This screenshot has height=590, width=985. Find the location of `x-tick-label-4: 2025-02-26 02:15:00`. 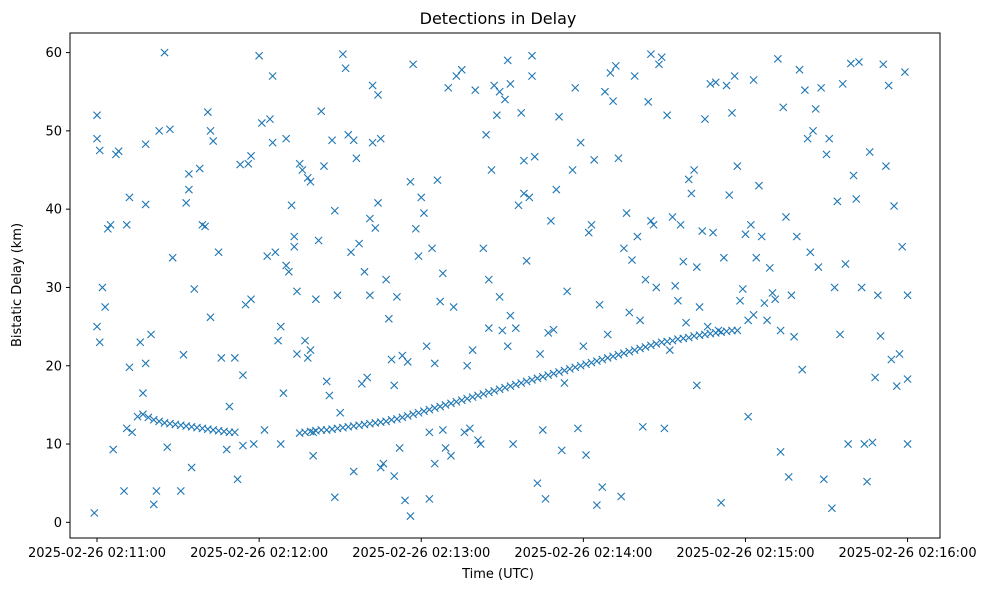

x-tick-label-4: 2025-02-26 02:15:00 is located at coordinates (745, 553).